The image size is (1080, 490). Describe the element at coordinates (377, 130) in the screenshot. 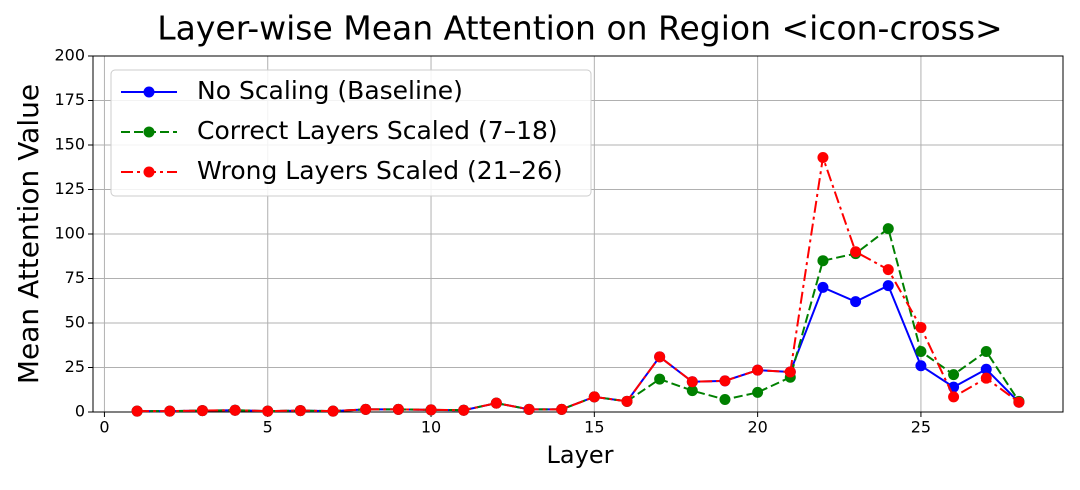

I see `legend-label: Correct Layers Scaled (7–18)` at that location.